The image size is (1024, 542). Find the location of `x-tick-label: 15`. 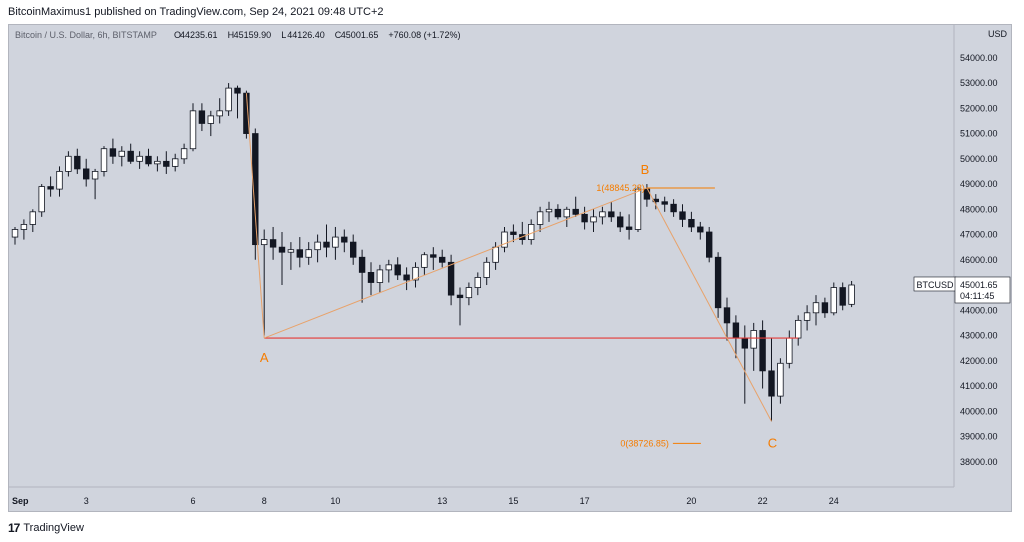

x-tick-label: 15 is located at coordinates (513, 501).